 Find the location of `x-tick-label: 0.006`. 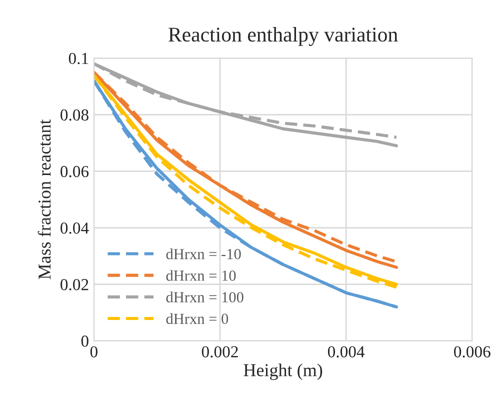

x-tick-label: 0.006 is located at coordinates (472, 352).